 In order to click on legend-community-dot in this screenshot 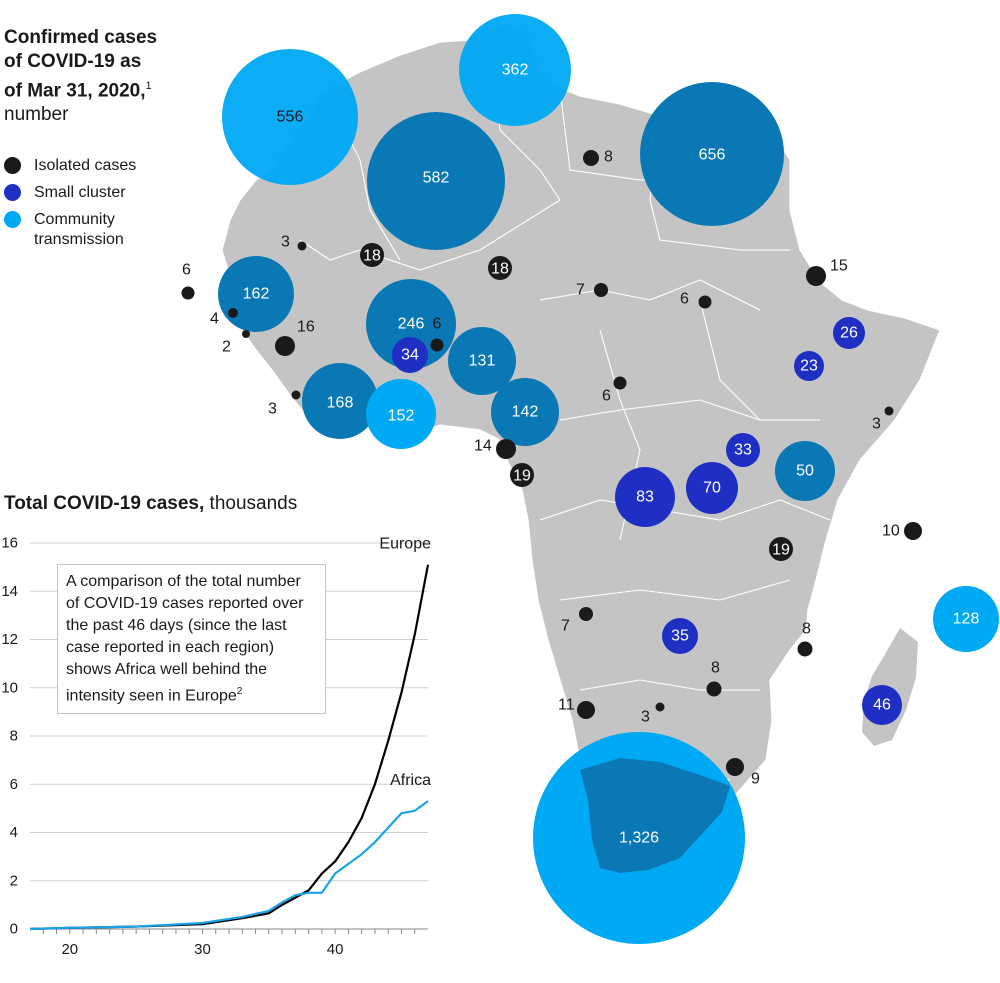, I will do `click(12, 219)`.